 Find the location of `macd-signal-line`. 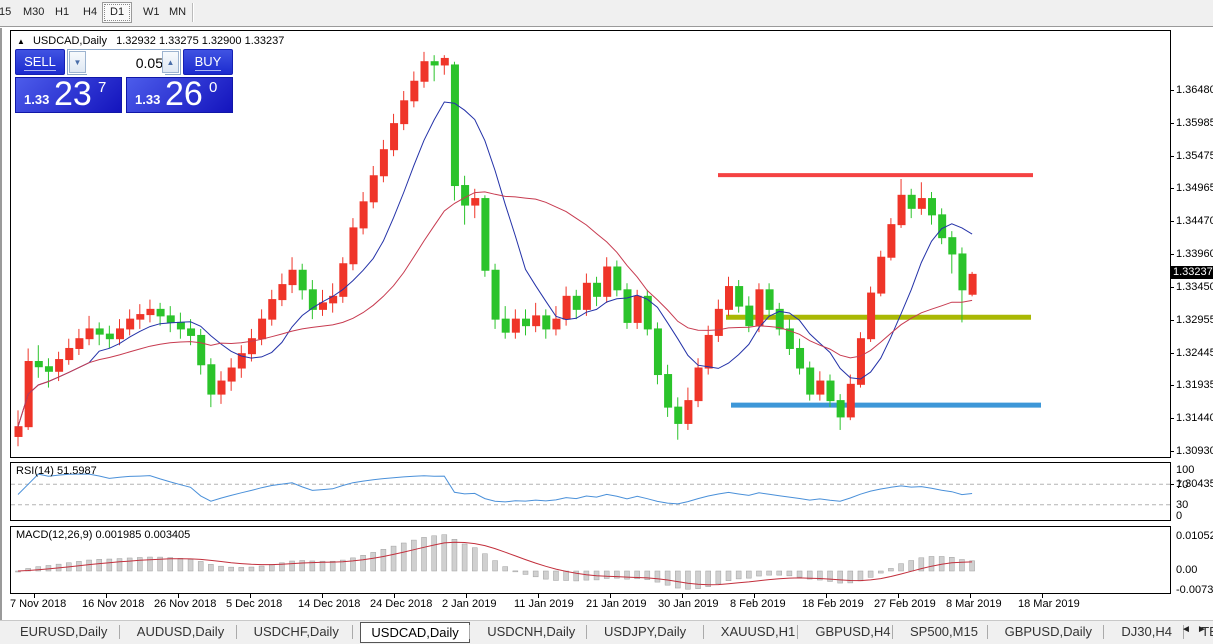

macd-signal-line is located at coordinates (495, 563).